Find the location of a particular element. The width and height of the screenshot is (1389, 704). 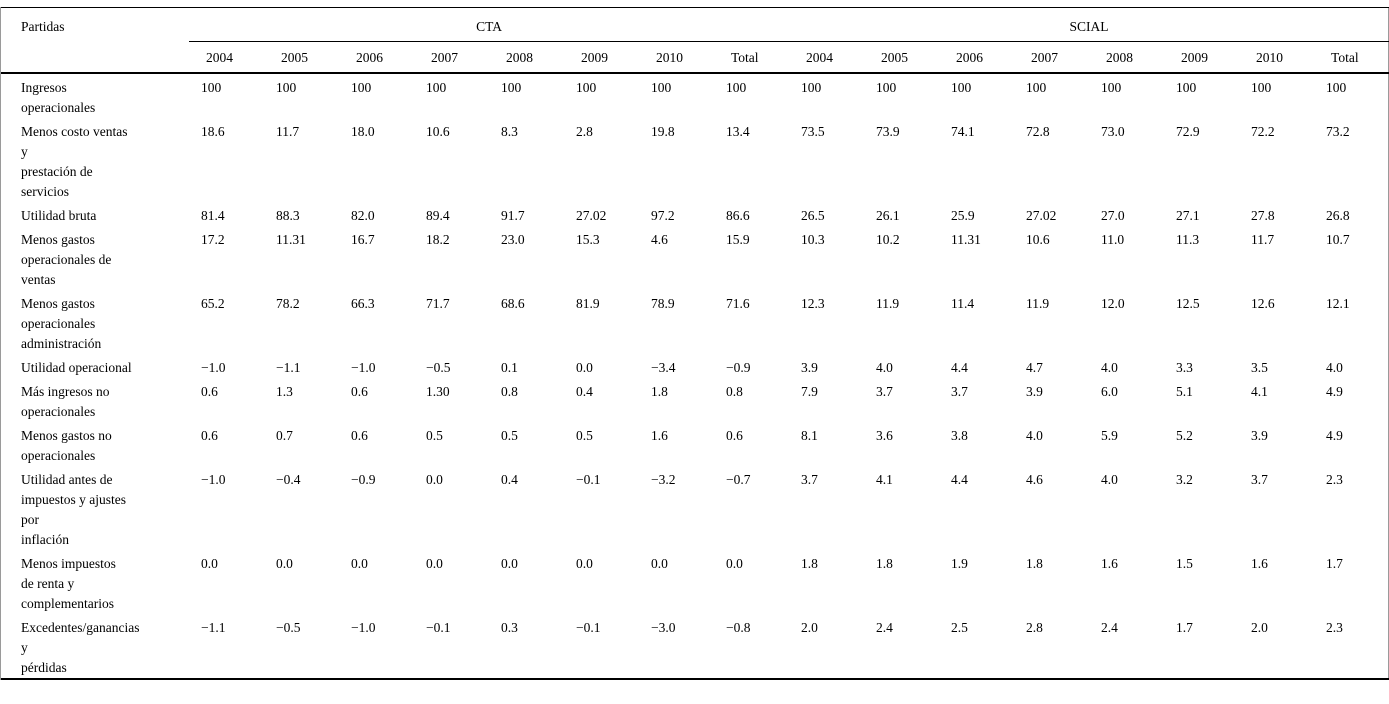

row-label: Excedentes/ganancias y pérdidas is located at coordinates (95, 647).